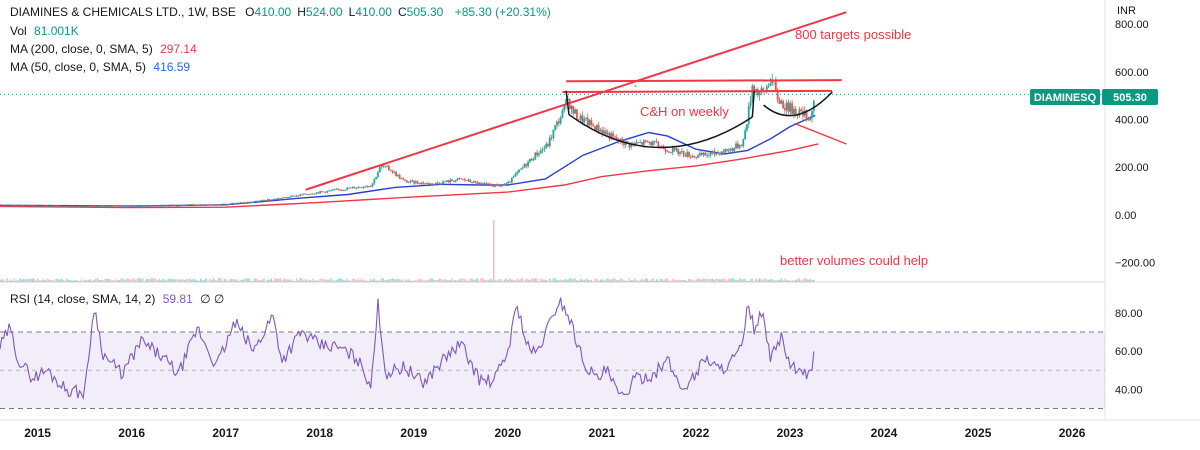  Describe the element at coordinates (409, 161) in the screenshot. I see `moving-averages` at that location.